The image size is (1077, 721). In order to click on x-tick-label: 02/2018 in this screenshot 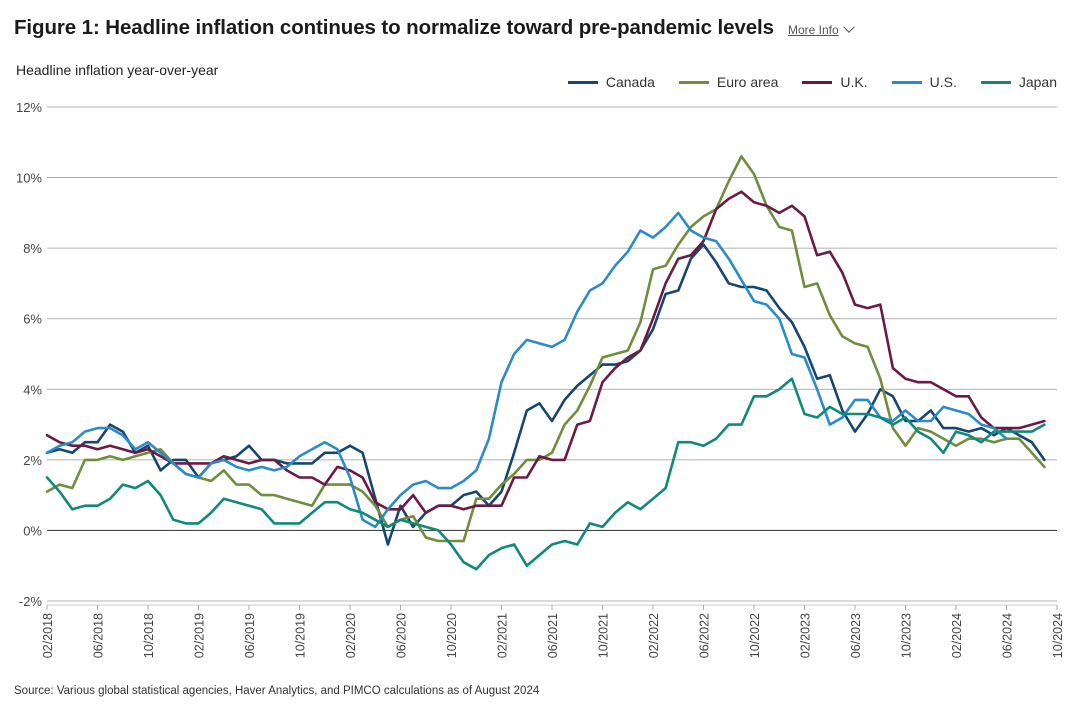, I will do `click(48, 635)`.